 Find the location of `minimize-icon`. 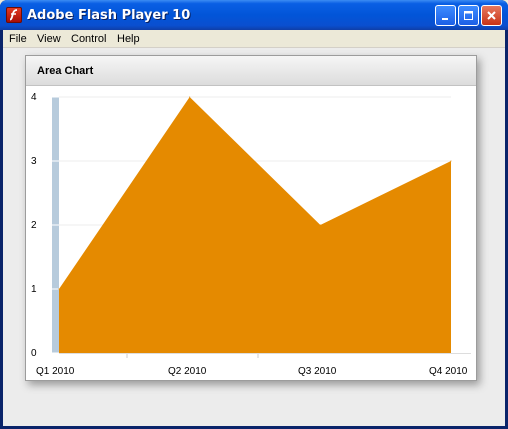

minimize-icon is located at coordinates (445, 19).